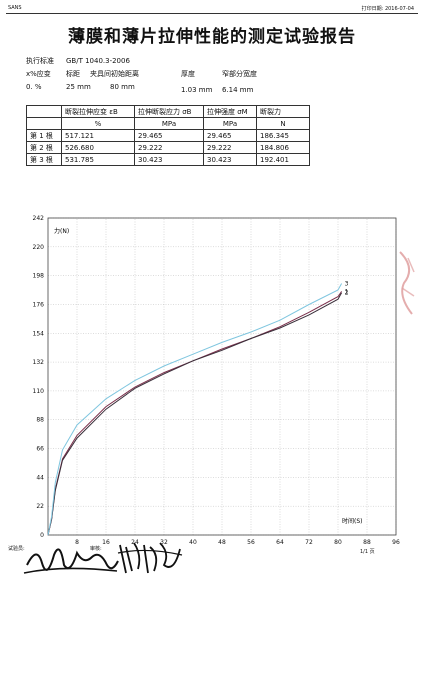  What do you see at coordinates (44, 159) in the screenshot?
I see `table-cell: 第 3 根` at bounding box center [44, 159].